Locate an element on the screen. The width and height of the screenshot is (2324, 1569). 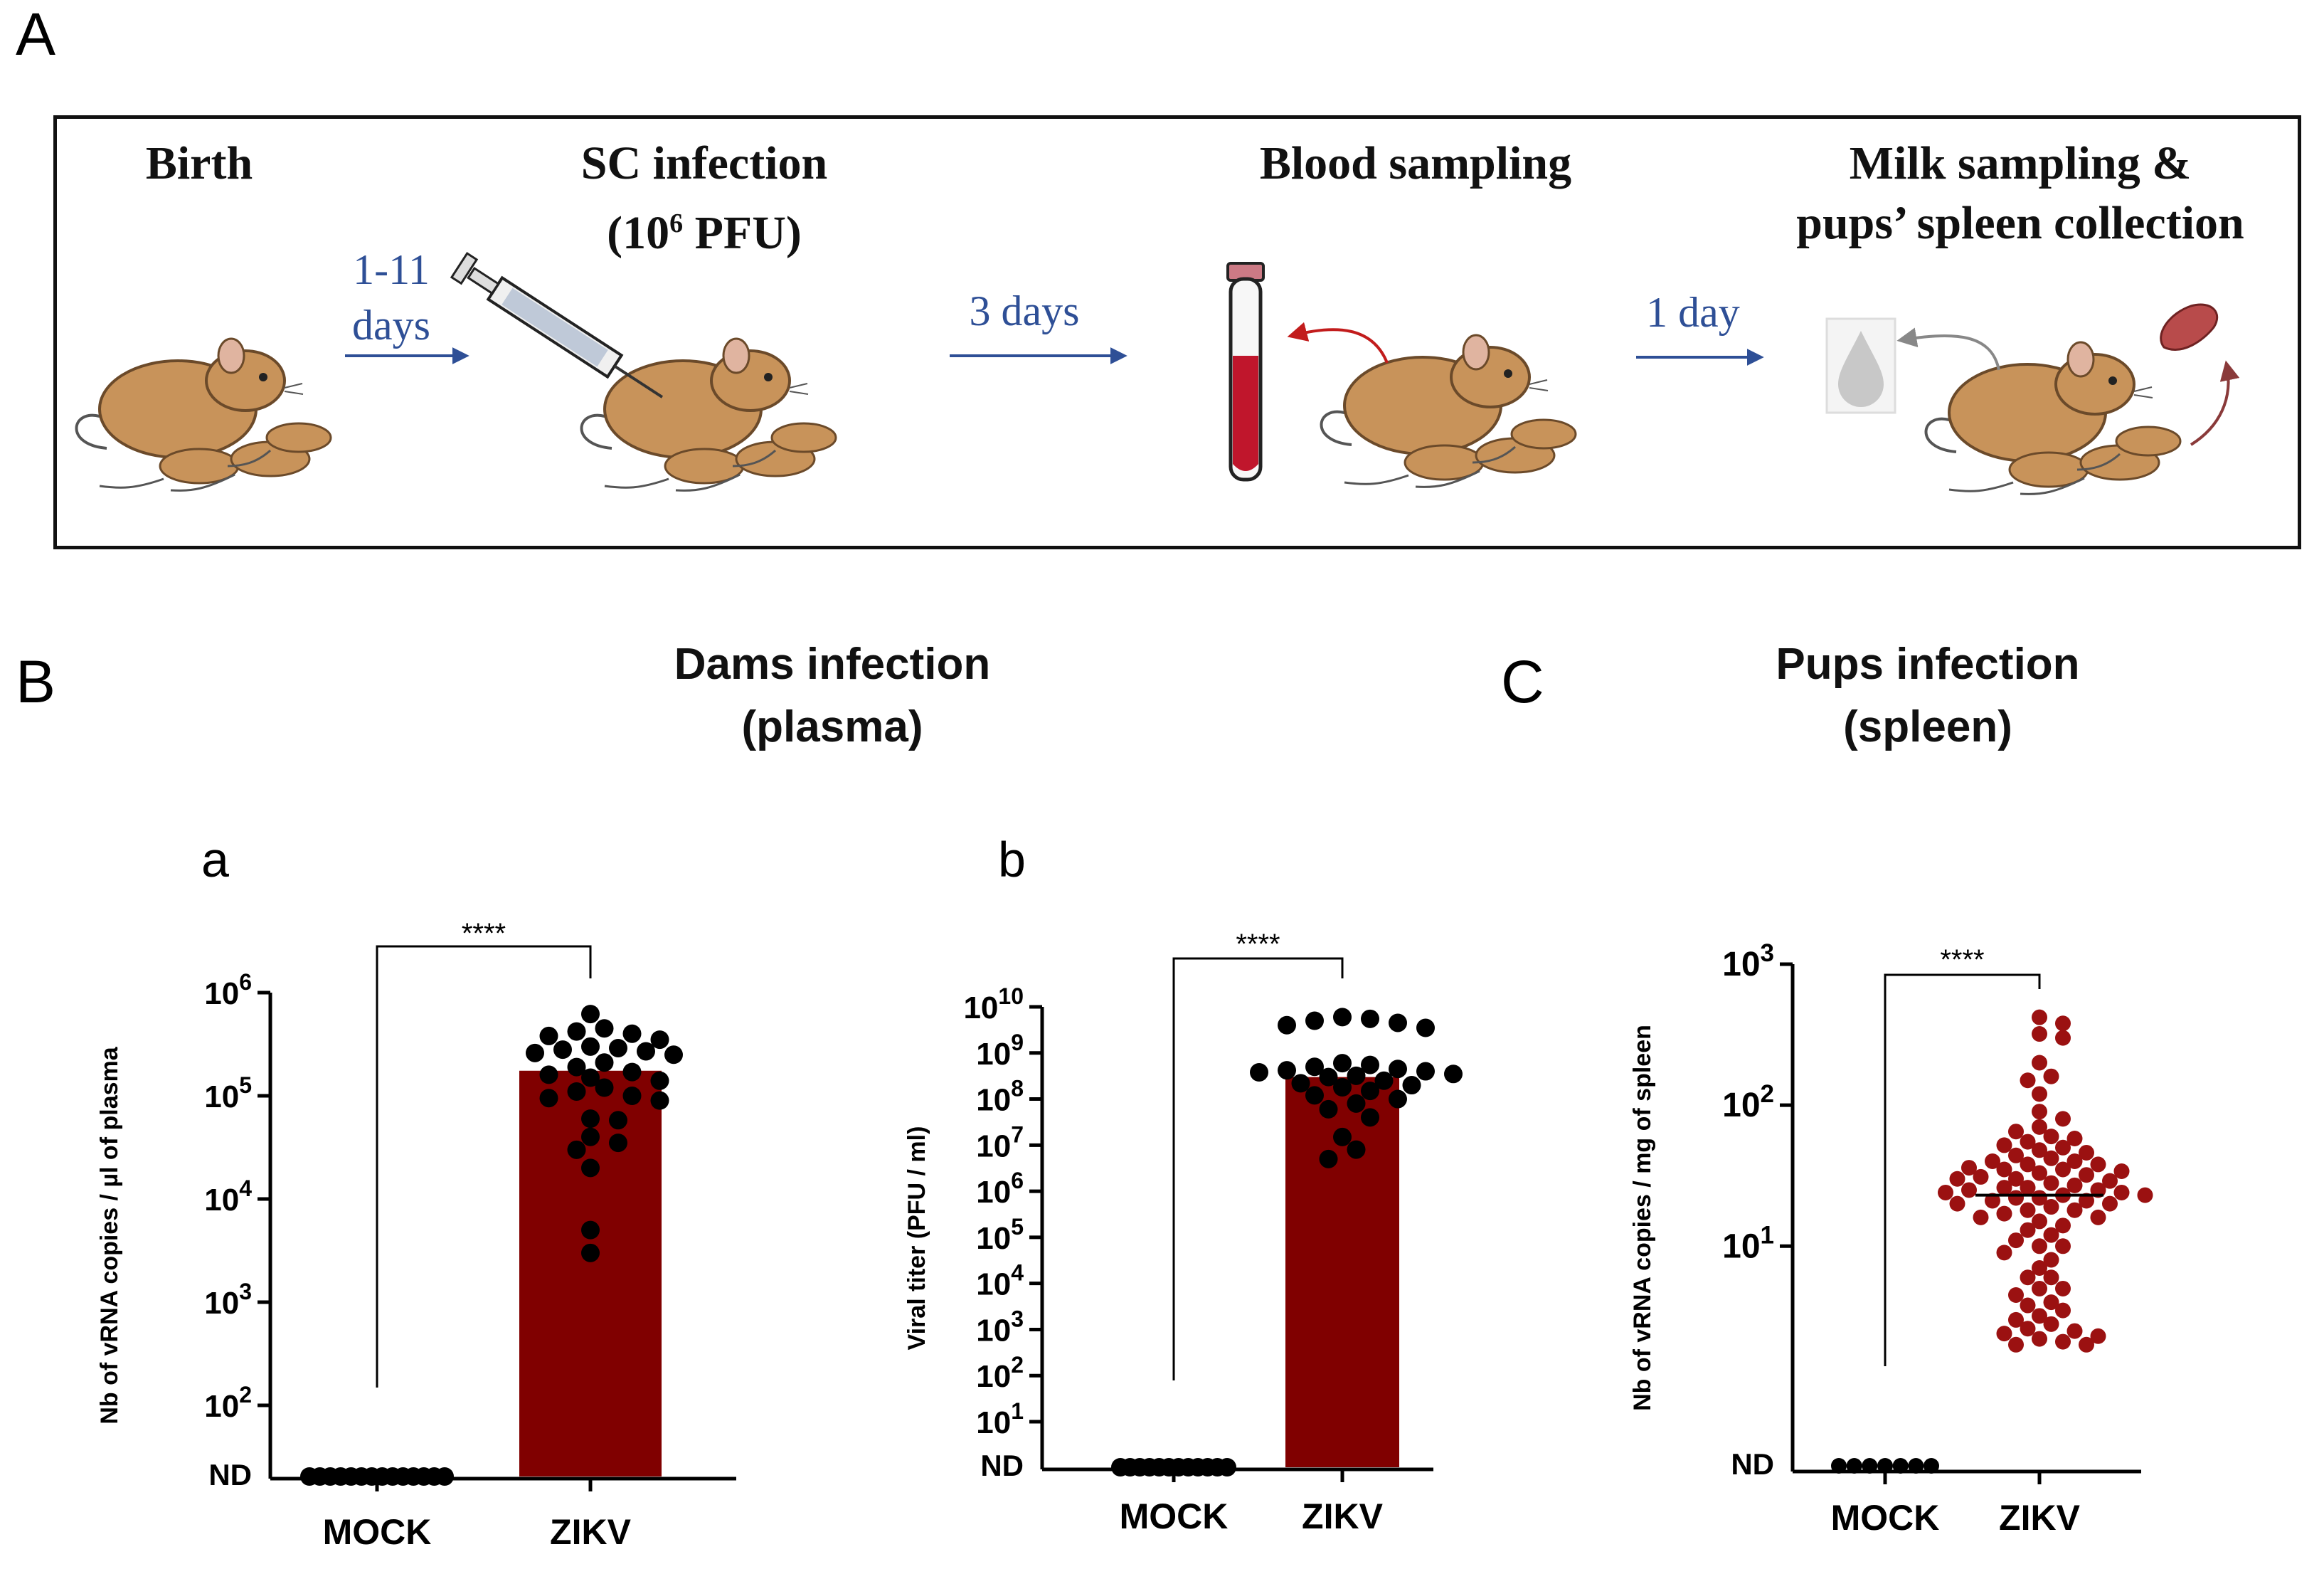
y-tick-label: 10¹⁰ is located at coordinates (993, 1004).